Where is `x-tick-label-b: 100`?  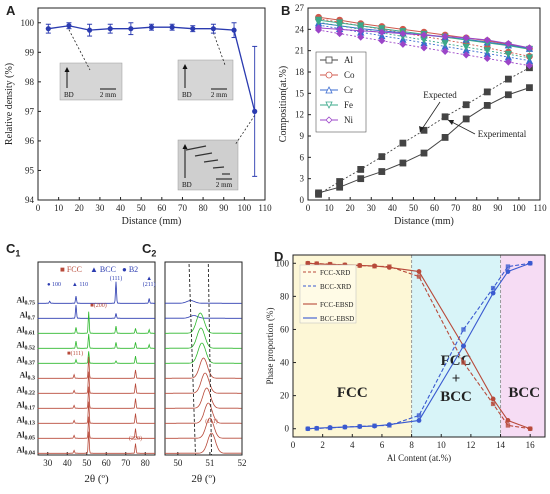
x-tick-label-b: 100 is located at coordinates (519, 208).